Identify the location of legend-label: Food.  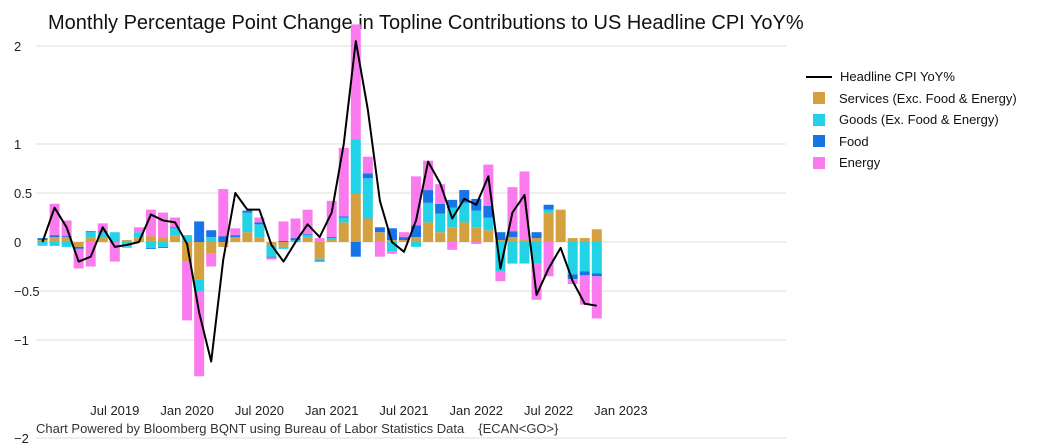
(854, 141).